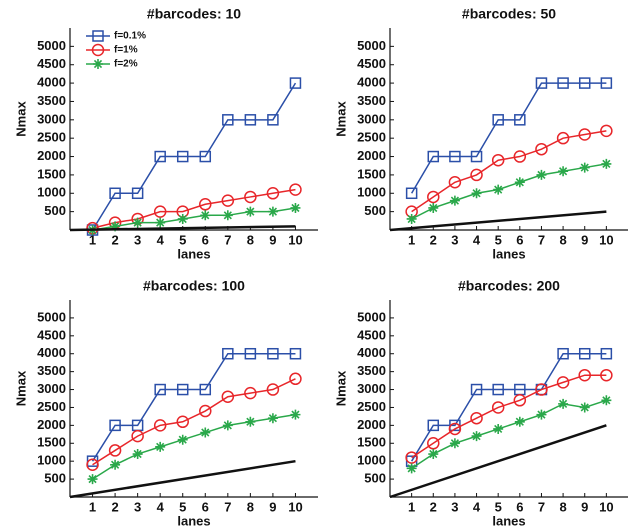  Describe the element at coordinates (130, 36) in the screenshot. I see `legend-label: f=0.1%` at that location.